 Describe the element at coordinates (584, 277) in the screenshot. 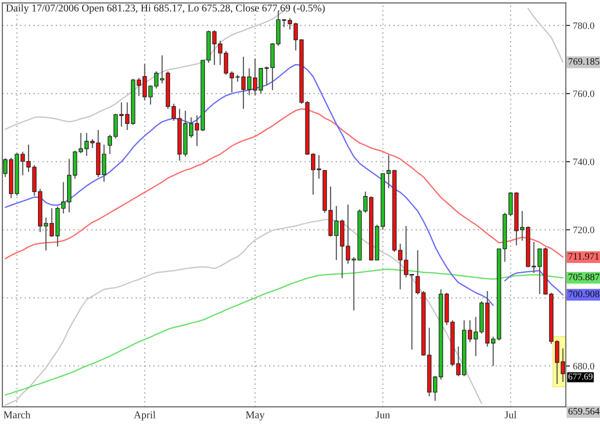

I see `data-label: 705.887` at that location.